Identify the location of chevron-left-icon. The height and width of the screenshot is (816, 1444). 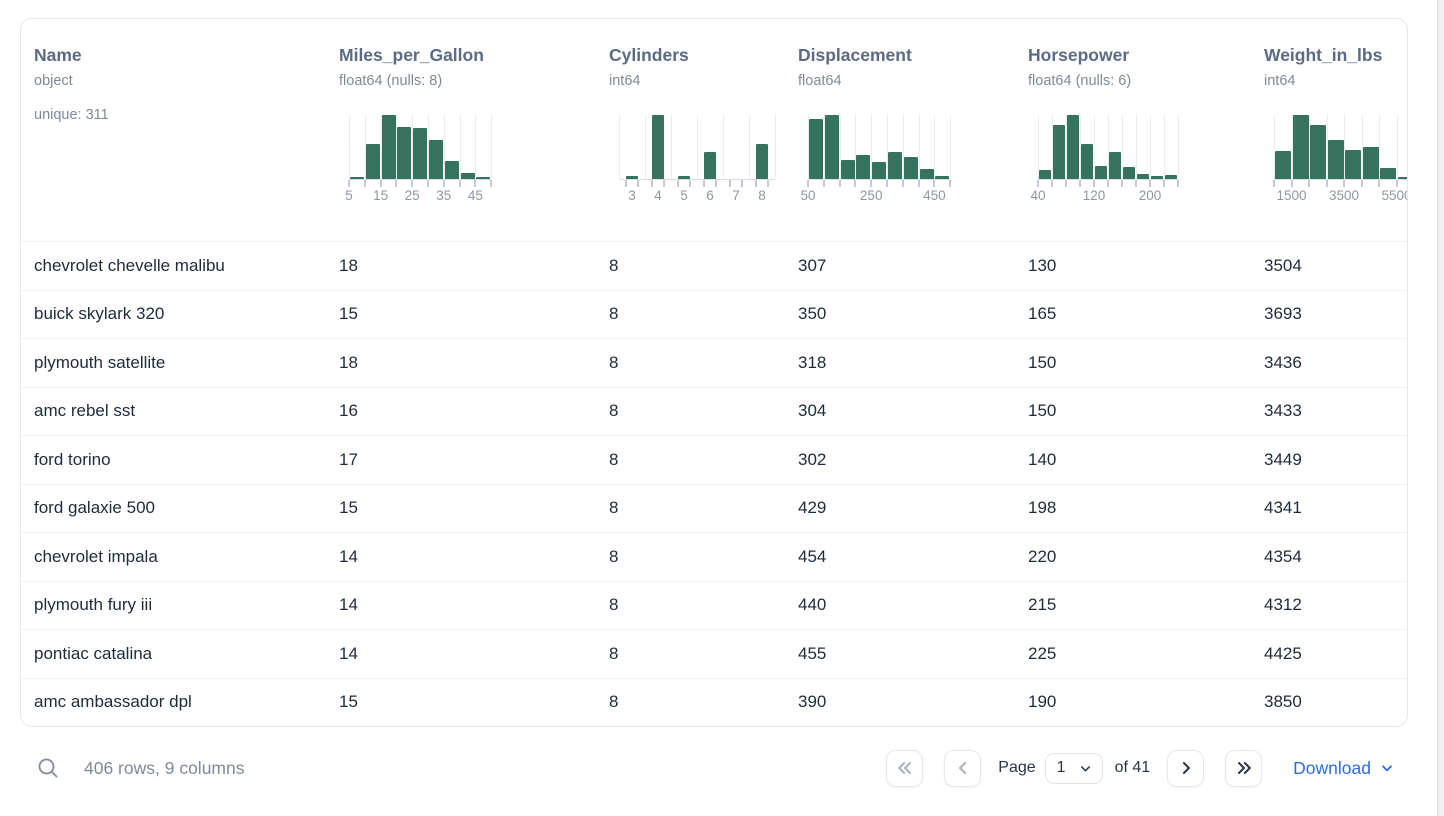
(962, 768).